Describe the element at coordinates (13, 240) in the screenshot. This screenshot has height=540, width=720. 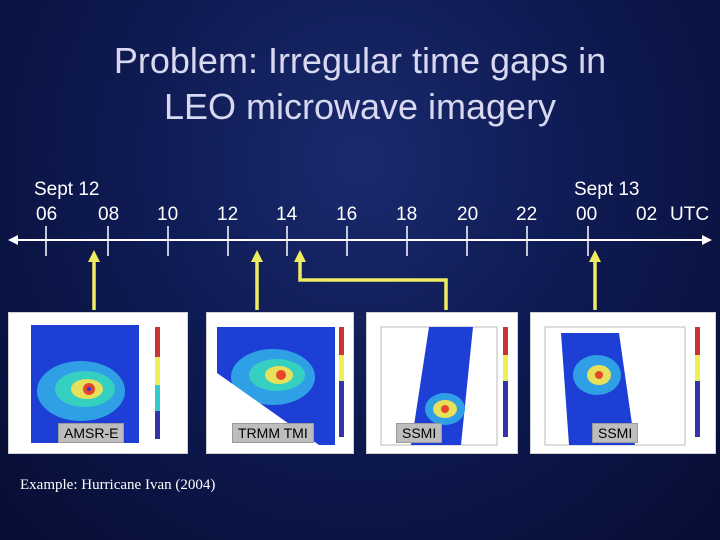
I see `left-arrowhead-icon` at that location.